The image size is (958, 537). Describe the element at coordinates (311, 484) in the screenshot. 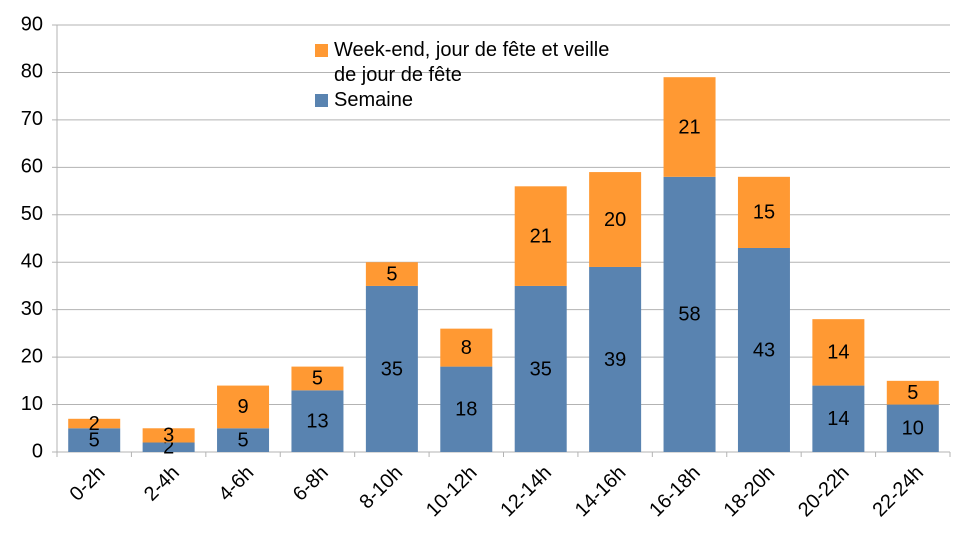

I see `x-tick-label: 6-8h` at that location.